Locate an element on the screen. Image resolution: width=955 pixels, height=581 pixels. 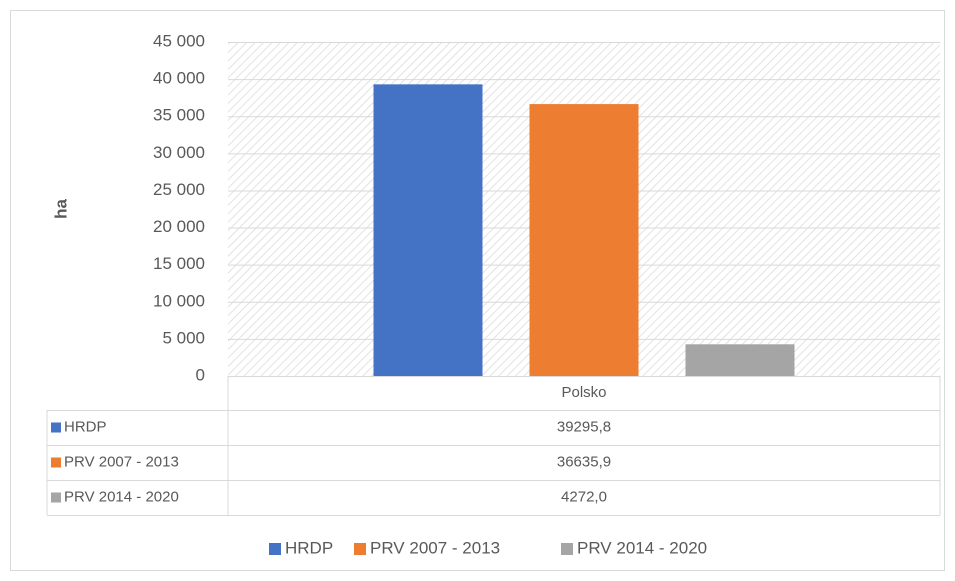
table-value: 4272,0 is located at coordinates (584, 496).